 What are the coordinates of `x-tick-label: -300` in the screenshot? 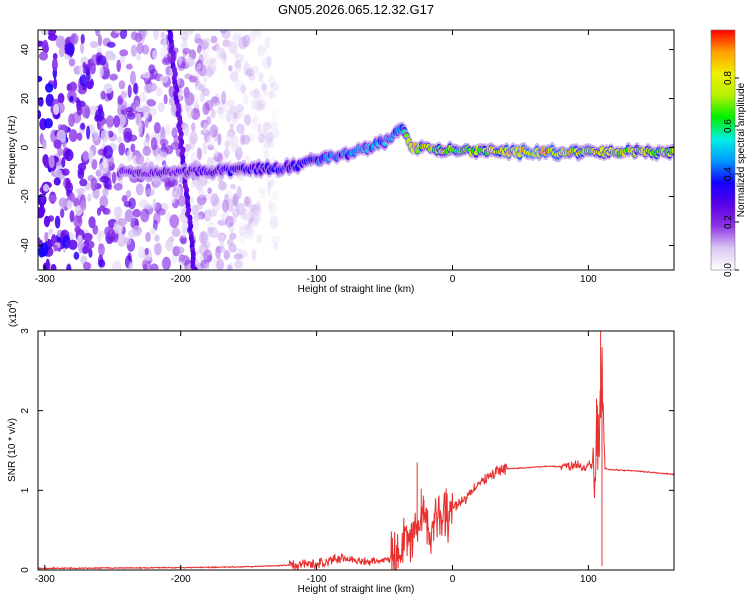 It's located at (45, 279).